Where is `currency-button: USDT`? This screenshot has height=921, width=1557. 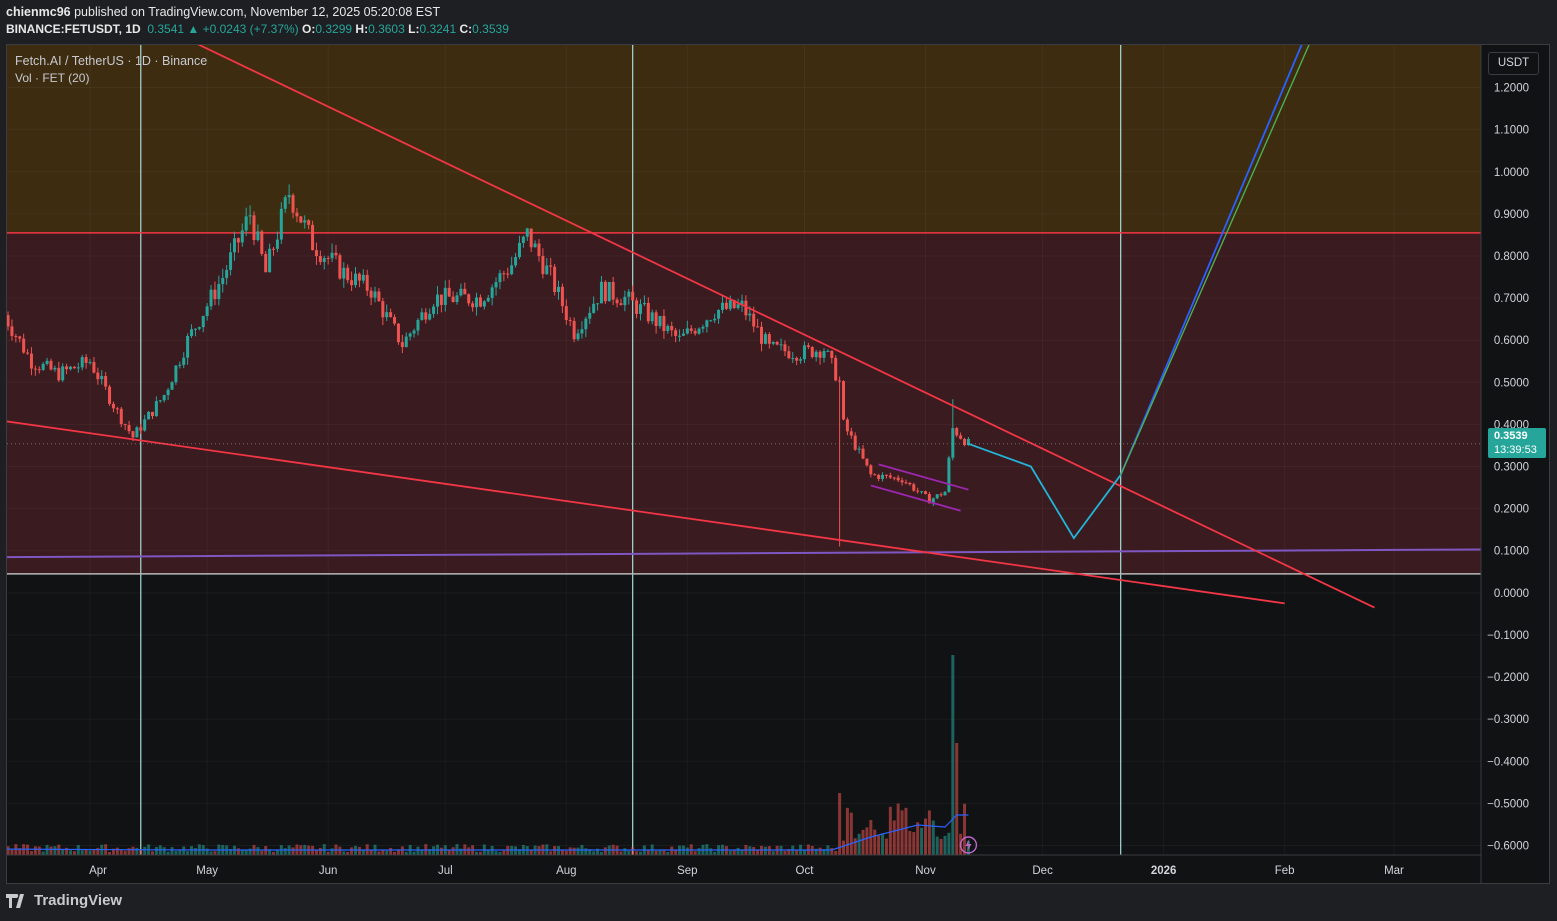 currency-button: USDT is located at coordinates (1513, 63).